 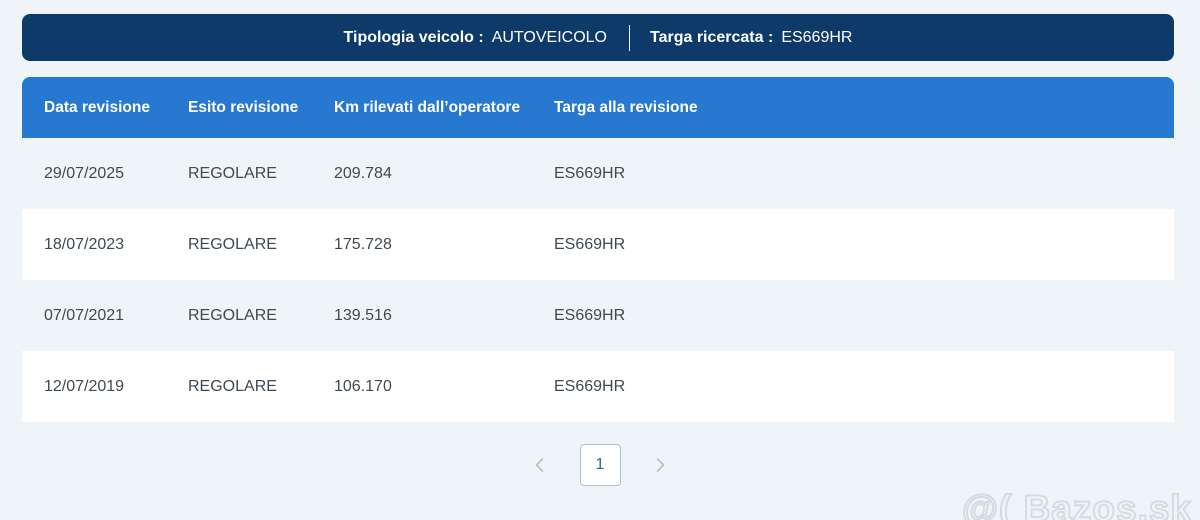 What do you see at coordinates (817, 37) in the screenshot?
I see `searched-plate-value: ES669HR` at bounding box center [817, 37].